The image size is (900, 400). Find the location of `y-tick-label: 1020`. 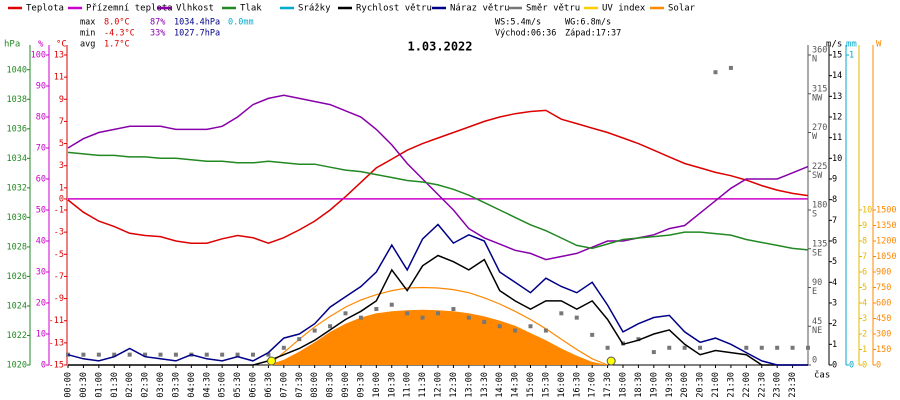

y-tick-label: 1020 is located at coordinates (17, 366).